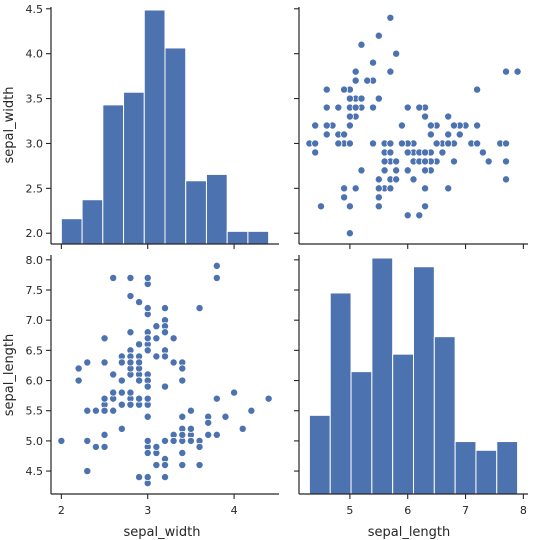 The width and height of the screenshot is (540, 540). What do you see at coordinates (349, 510) in the screenshot?
I see `x-tick-label: 5` at bounding box center [349, 510].